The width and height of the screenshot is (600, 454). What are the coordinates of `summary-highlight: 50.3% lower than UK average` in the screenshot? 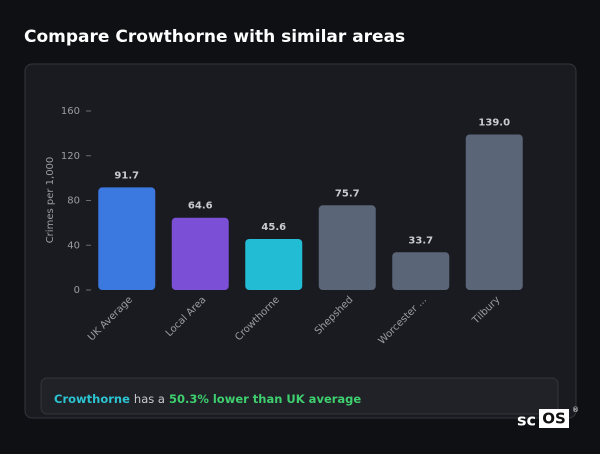 It's located at (265, 399).